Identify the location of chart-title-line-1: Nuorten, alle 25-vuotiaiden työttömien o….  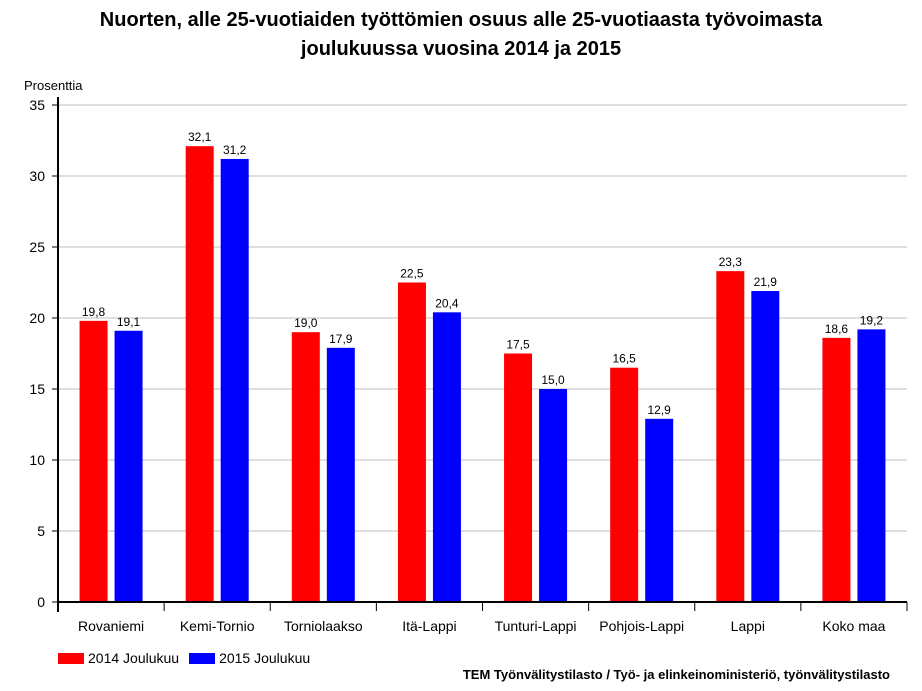
(461, 20).